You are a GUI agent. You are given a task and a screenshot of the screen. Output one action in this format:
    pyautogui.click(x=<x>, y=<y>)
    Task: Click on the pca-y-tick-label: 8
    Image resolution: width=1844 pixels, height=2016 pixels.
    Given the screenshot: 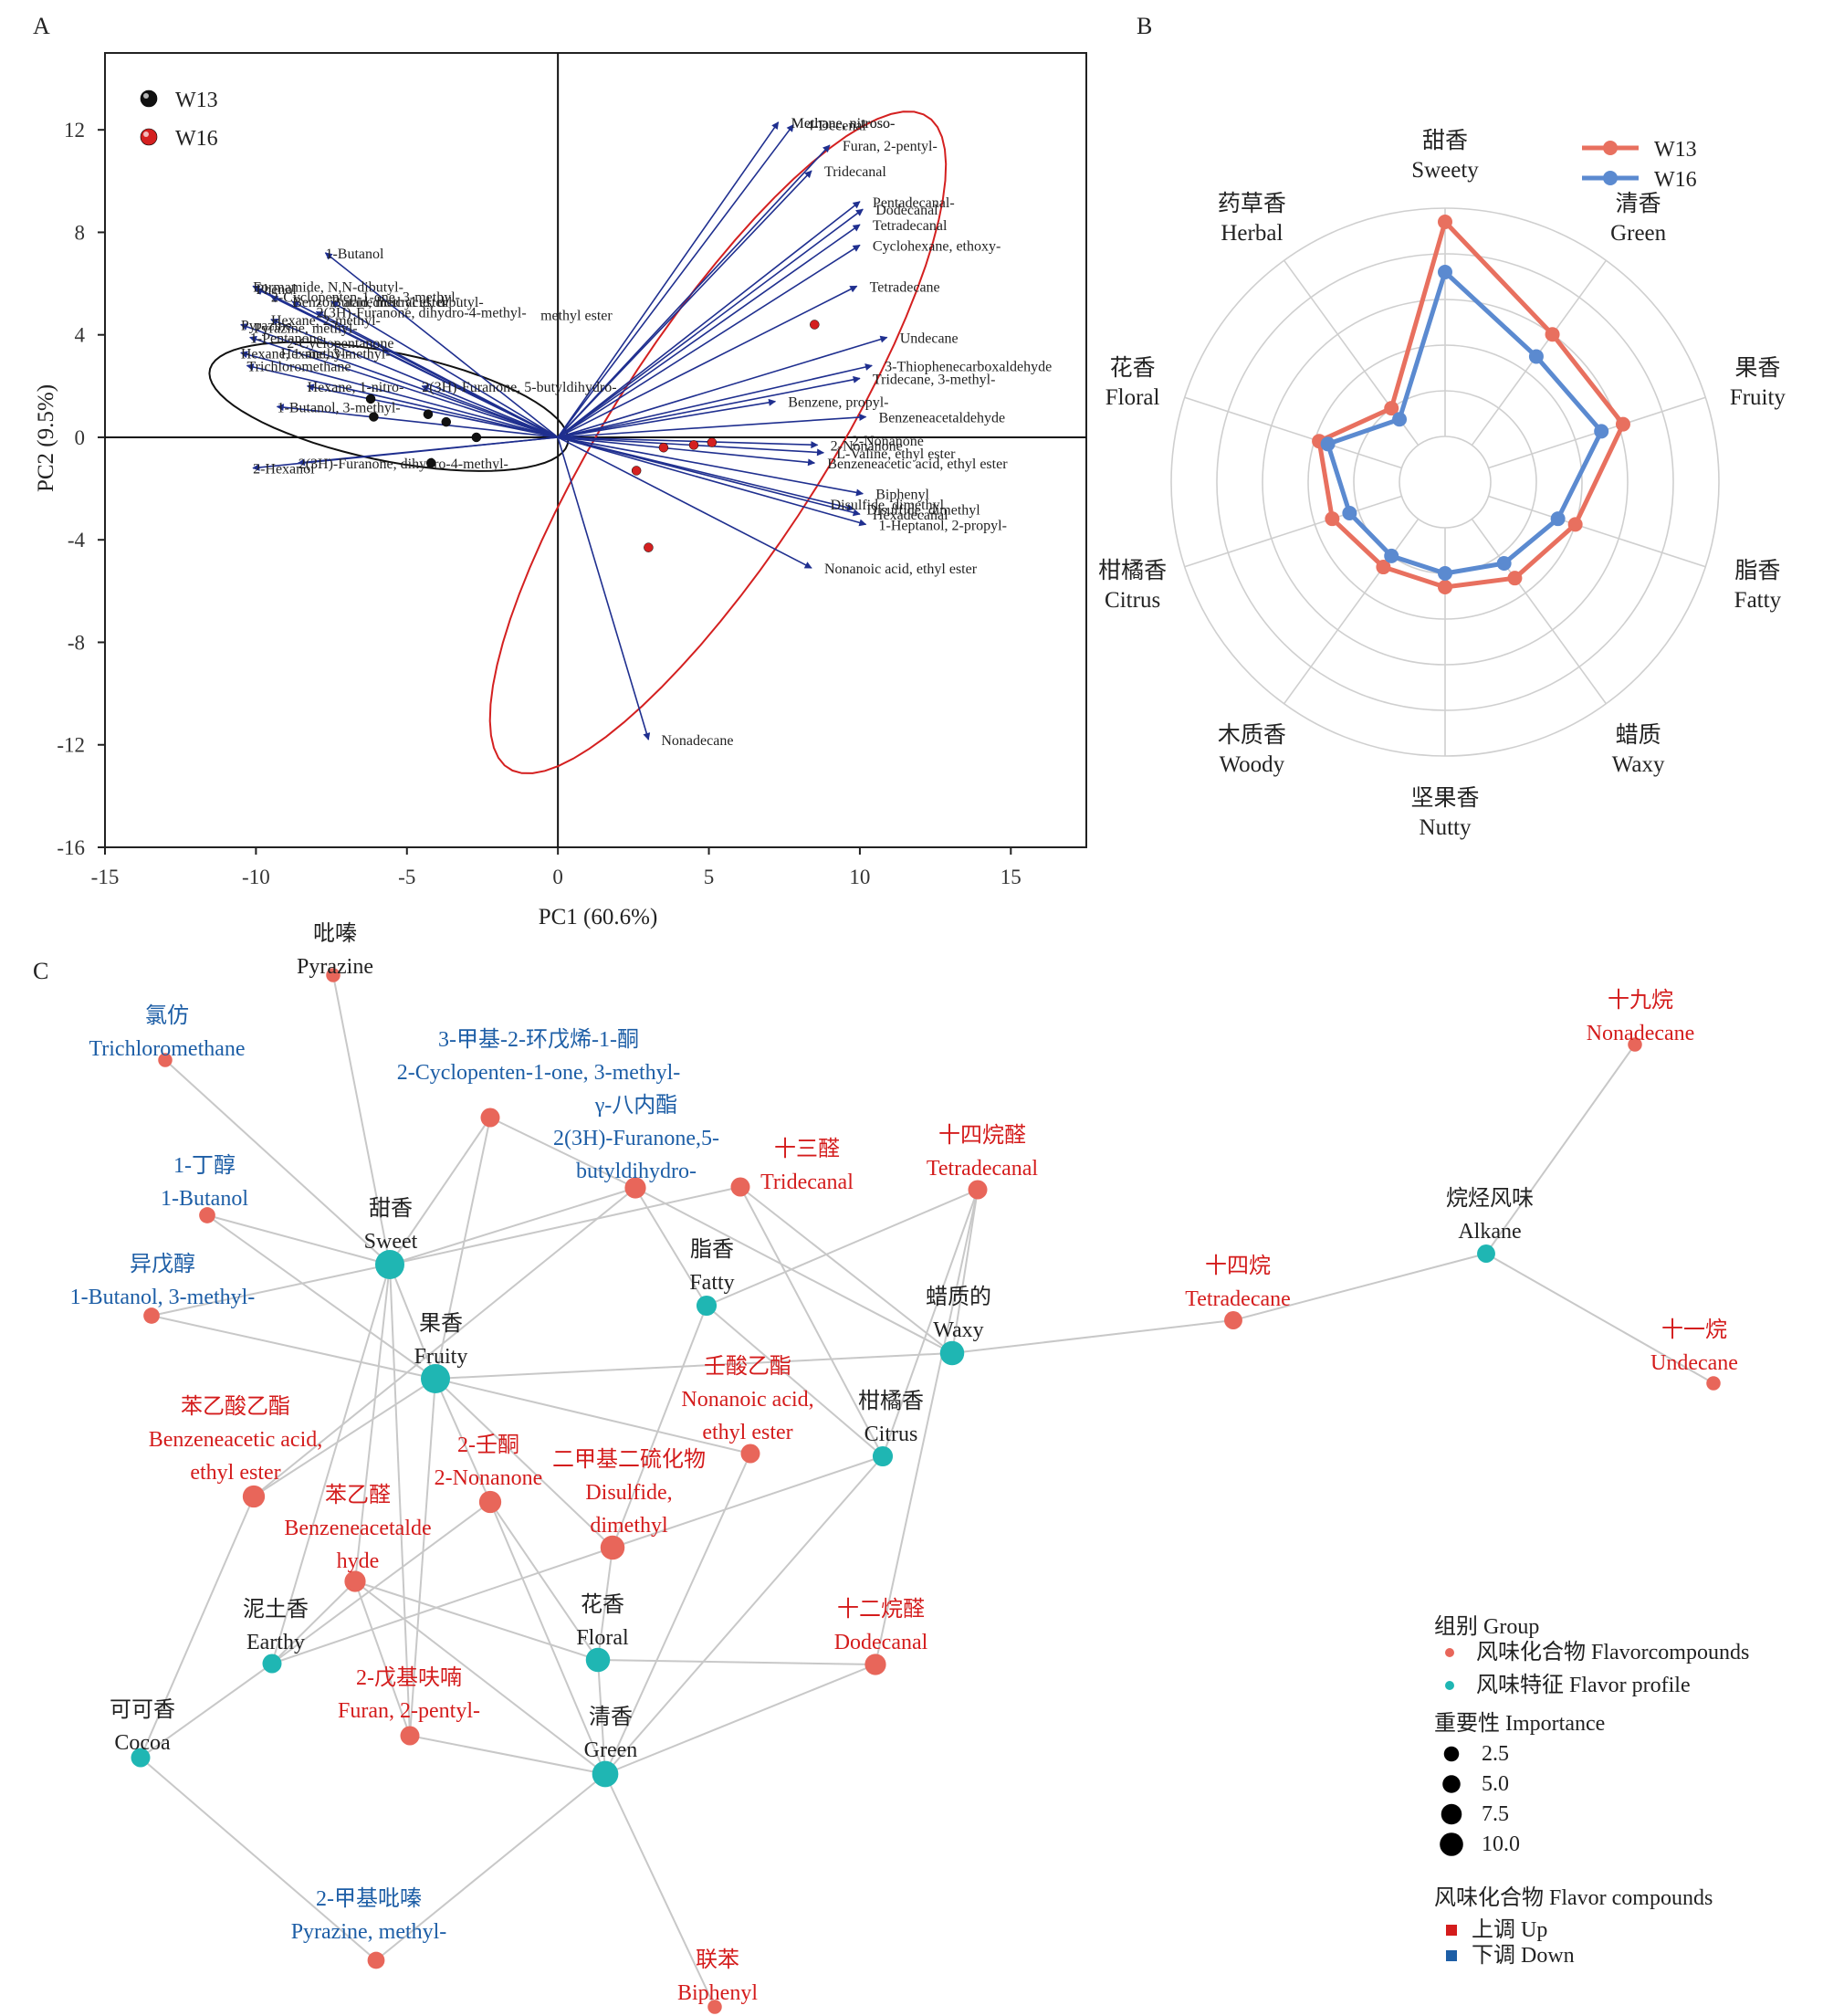 What is the action you would take?
    pyautogui.click(x=81, y=232)
    